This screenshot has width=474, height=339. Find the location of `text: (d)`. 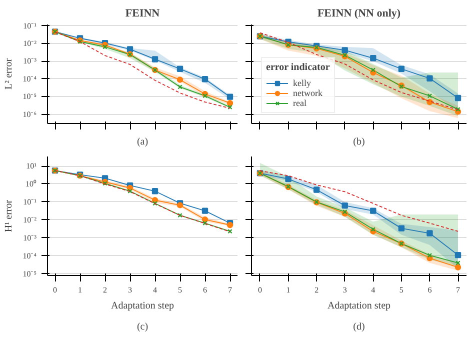

text: (d) is located at coordinates (359, 327).